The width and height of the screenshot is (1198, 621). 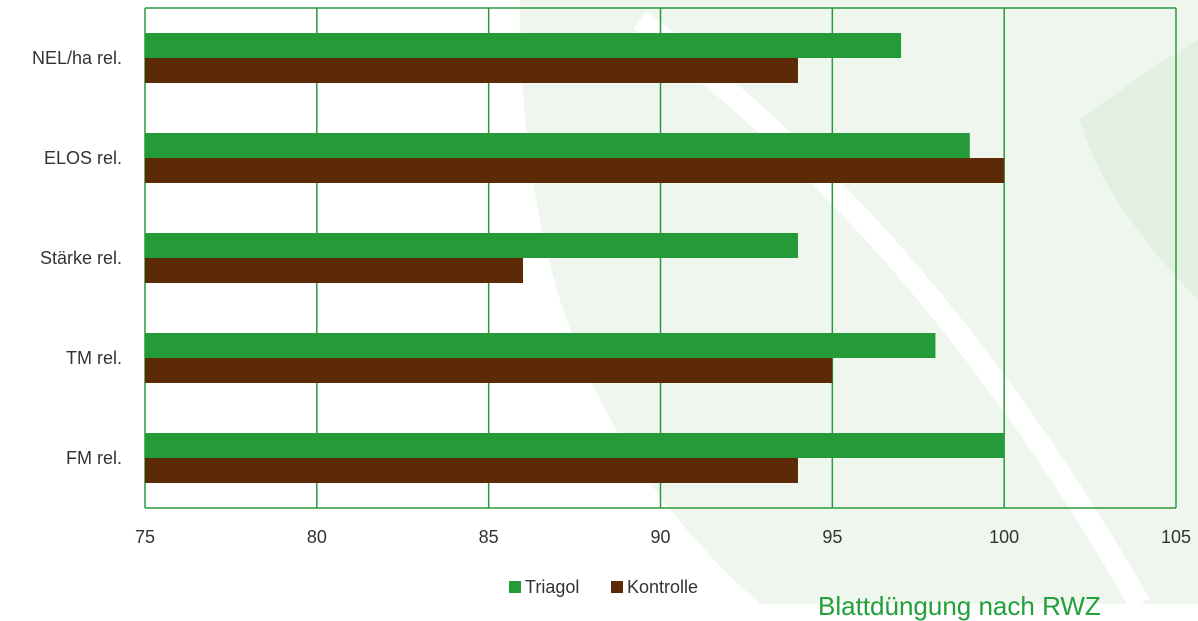 What do you see at coordinates (959, 606) in the screenshot?
I see `footer-caption: Blattdüngung nach RWZ` at bounding box center [959, 606].